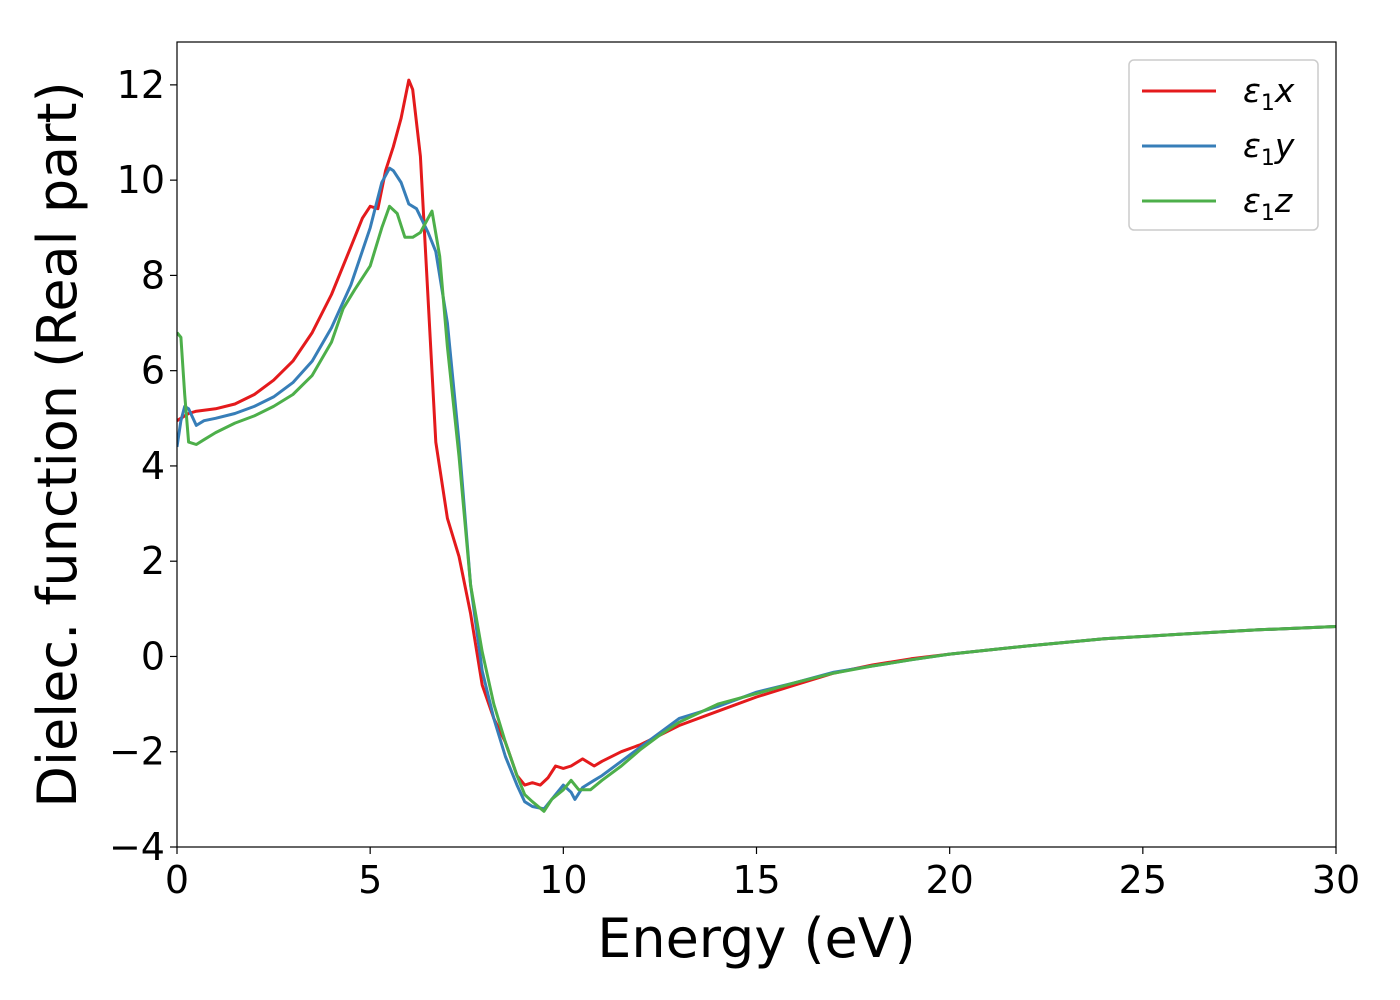 The image size is (1400, 1000). Describe the element at coordinates (153, 466) in the screenshot. I see `y-tick-label: 4` at that location.